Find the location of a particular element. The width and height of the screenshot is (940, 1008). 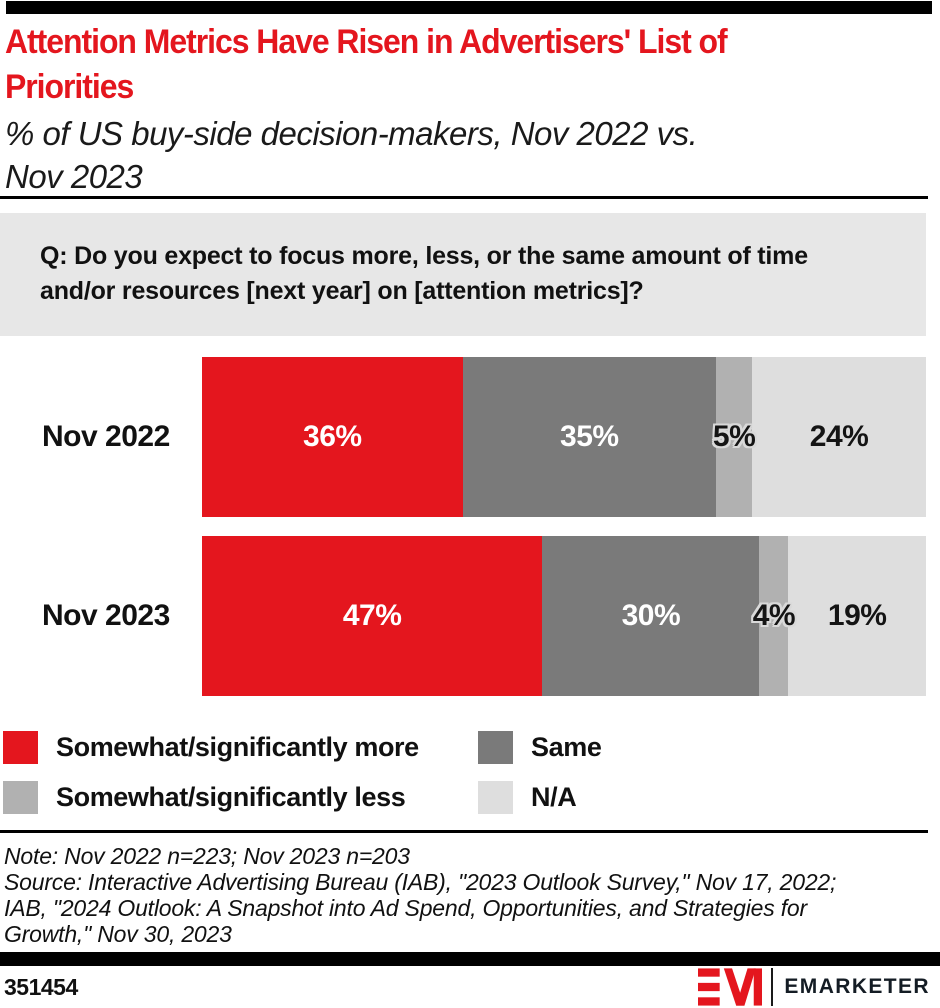

bar-segment: 24% is located at coordinates (839, 437).